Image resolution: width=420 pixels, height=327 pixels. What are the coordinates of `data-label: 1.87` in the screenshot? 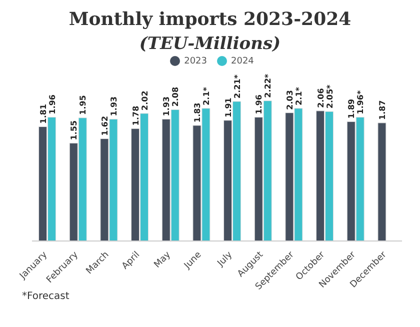 It's located at (382, 110).